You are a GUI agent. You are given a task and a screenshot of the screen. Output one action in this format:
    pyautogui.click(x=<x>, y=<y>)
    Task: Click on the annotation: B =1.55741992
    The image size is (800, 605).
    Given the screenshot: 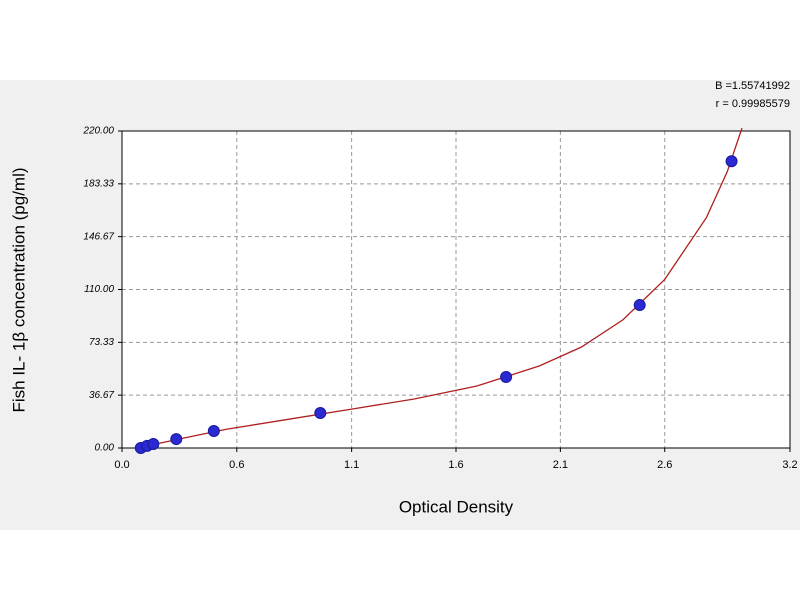 What is the action you would take?
    pyautogui.click(x=752, y=86)
    